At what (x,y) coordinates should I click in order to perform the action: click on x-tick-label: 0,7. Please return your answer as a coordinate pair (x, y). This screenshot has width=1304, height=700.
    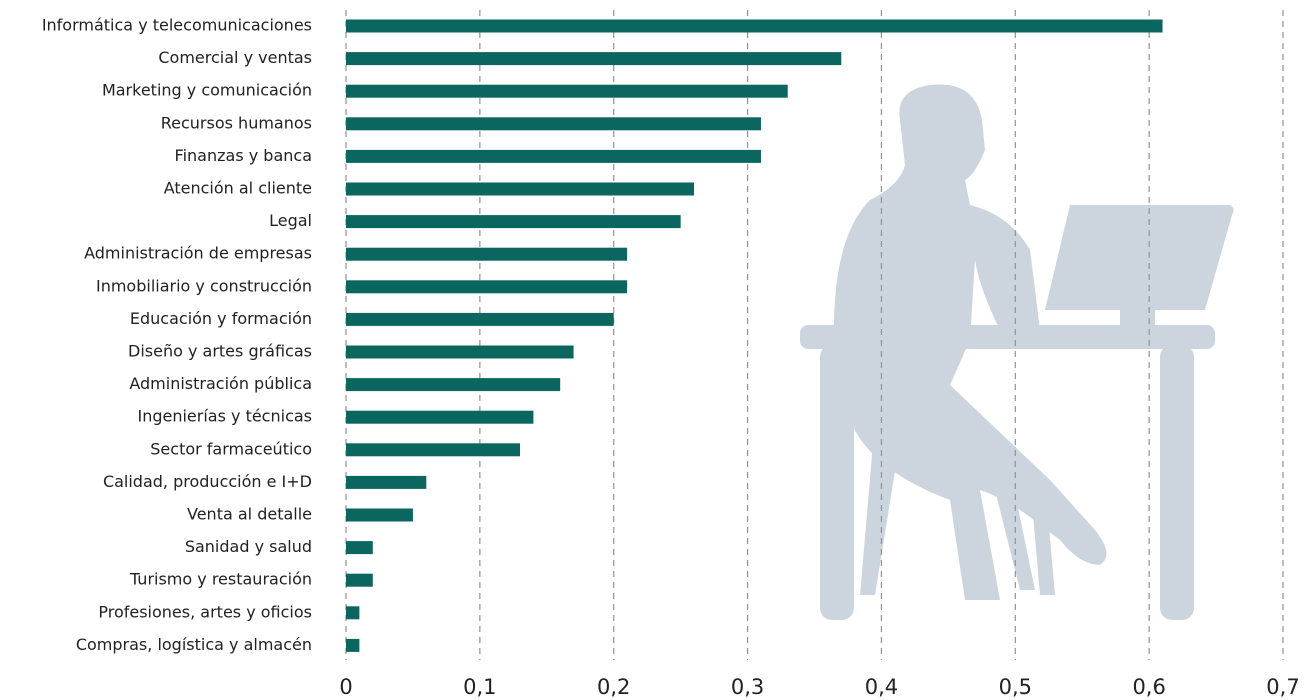
    Looking at the image, I should click on (1282, 687).